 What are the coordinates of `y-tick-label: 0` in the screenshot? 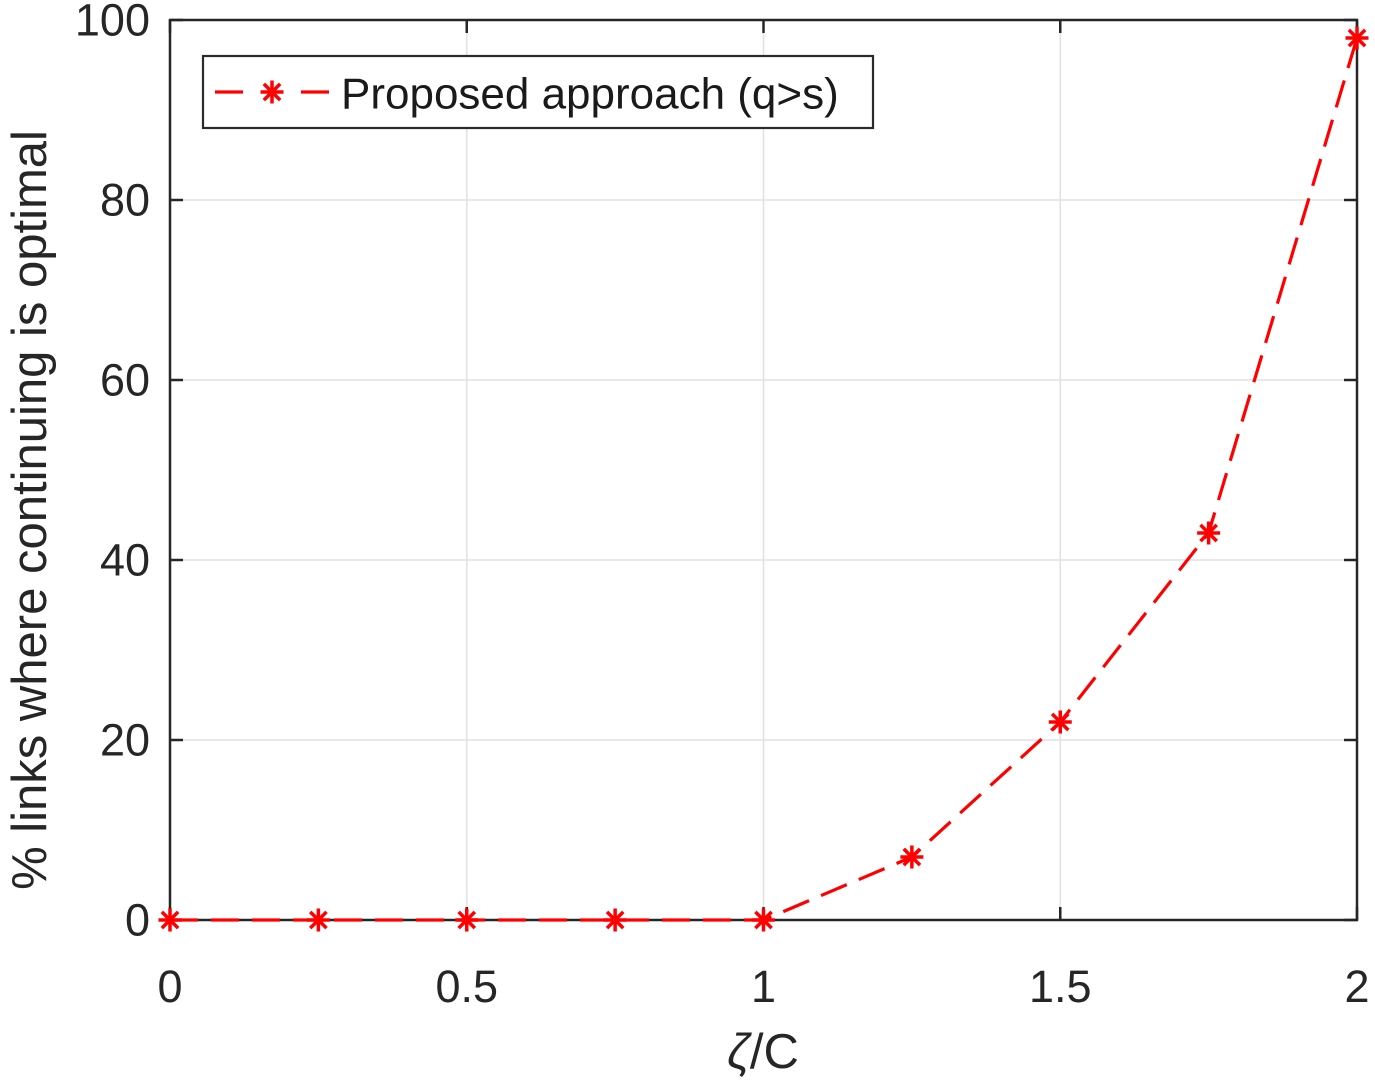 It's located at (137, 920).